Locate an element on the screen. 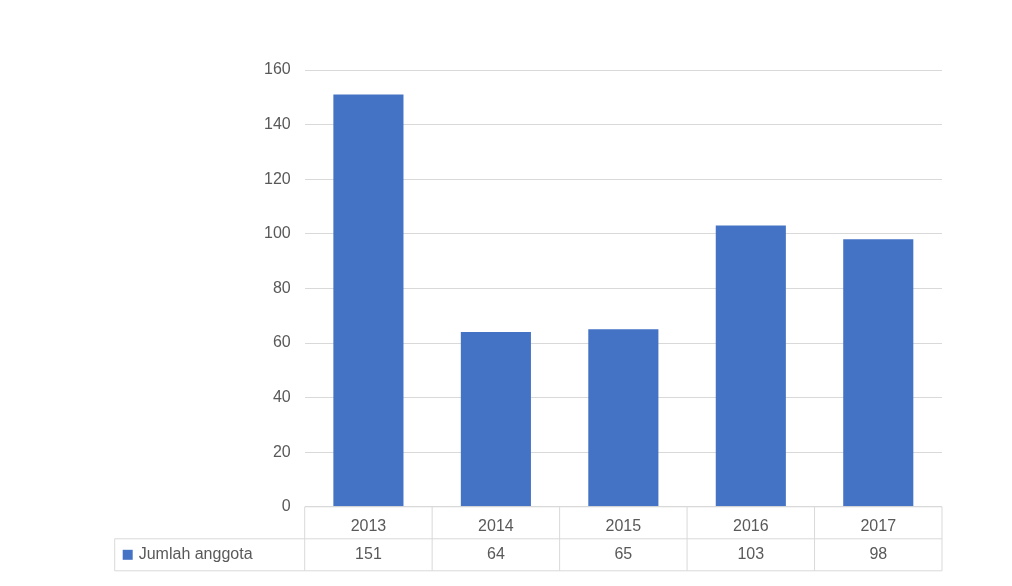  data-label: 151 is located at coordinates (368, 554).